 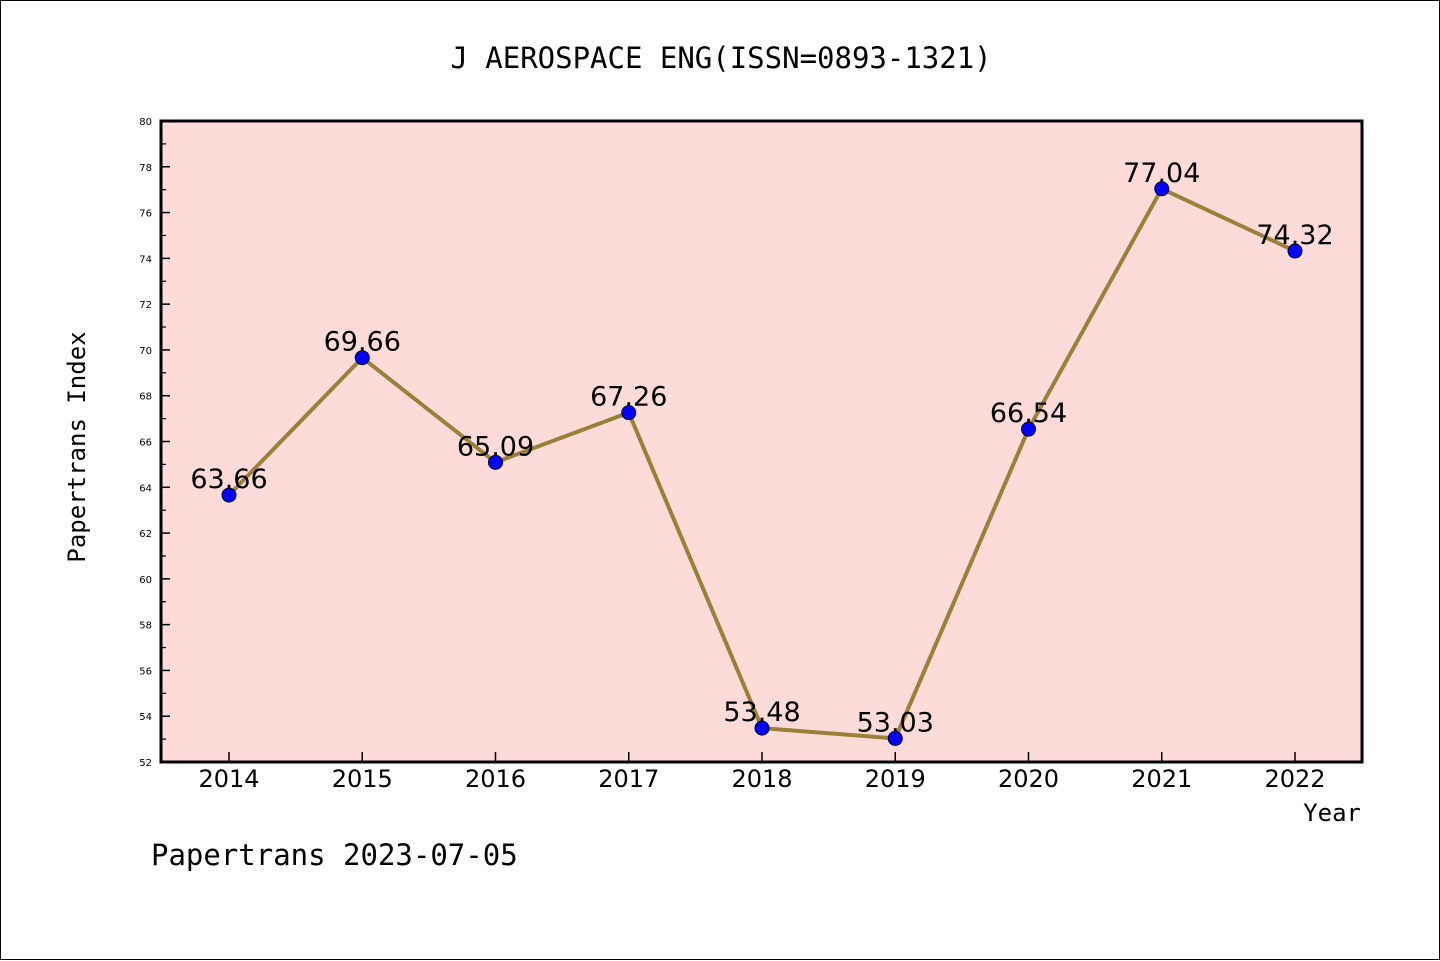 I want to click on y-tick-label: 64, so click(x=145, y=488).